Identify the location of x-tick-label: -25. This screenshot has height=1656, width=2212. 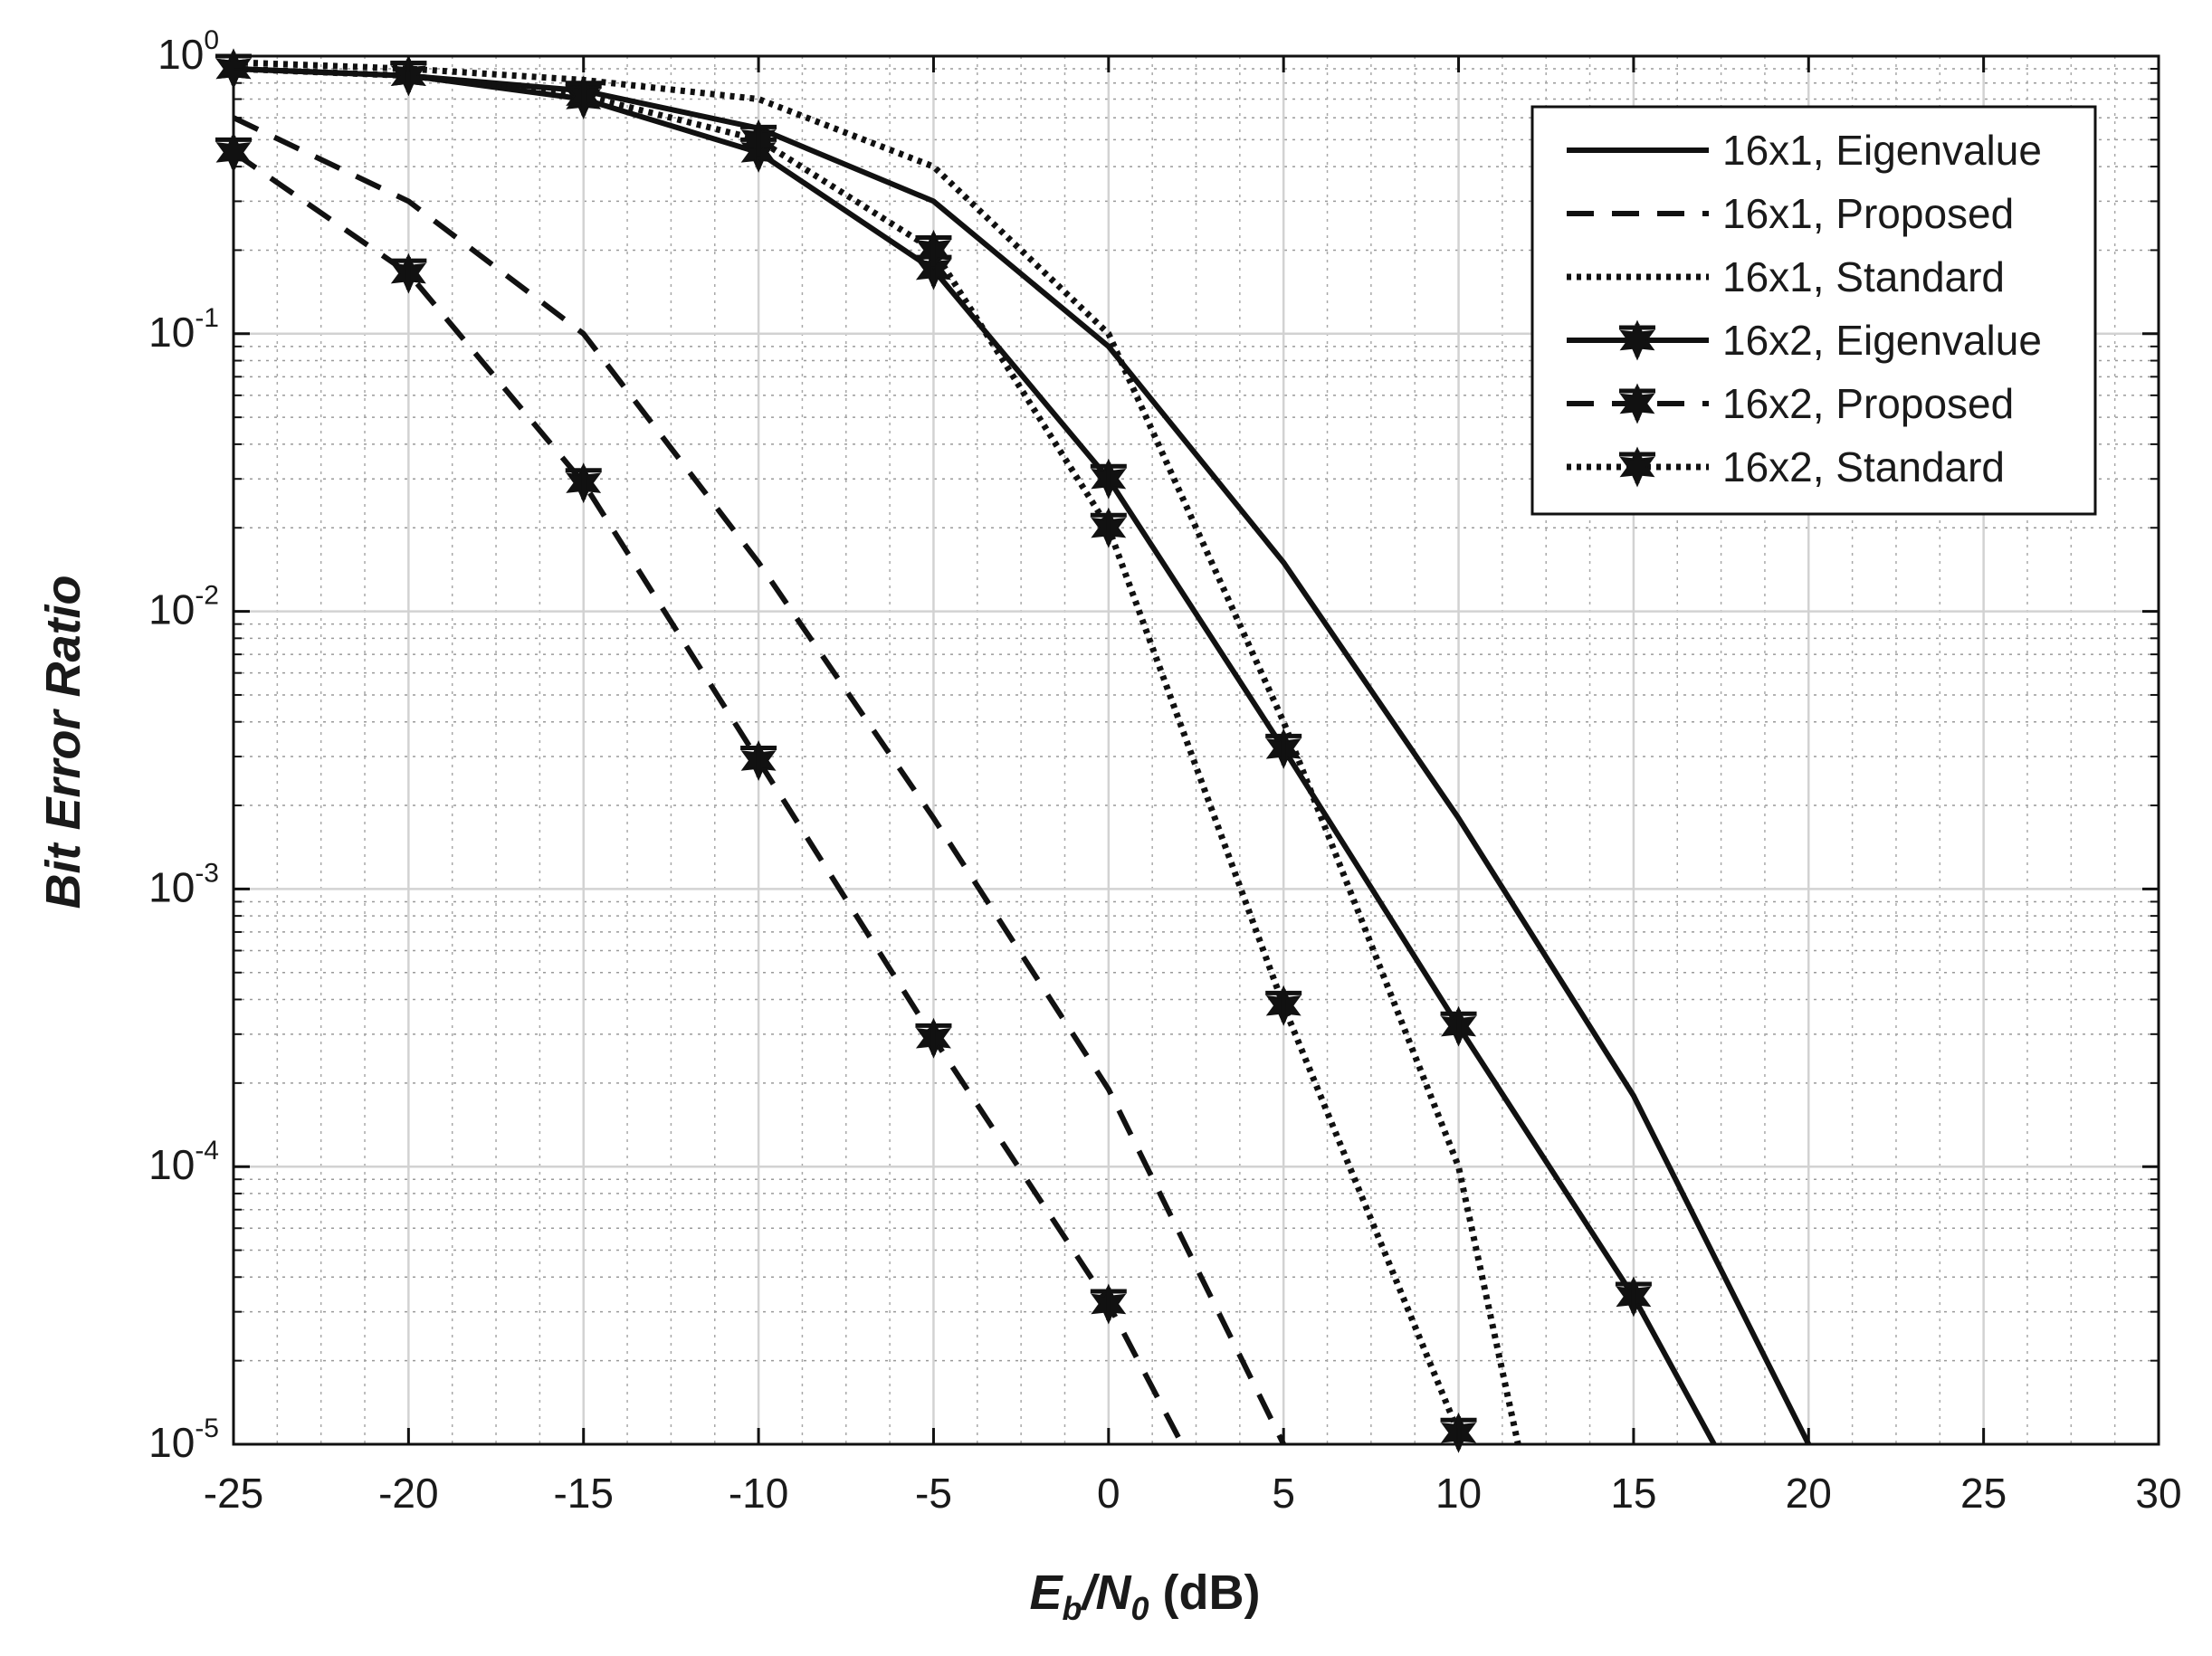
(233, 1493).